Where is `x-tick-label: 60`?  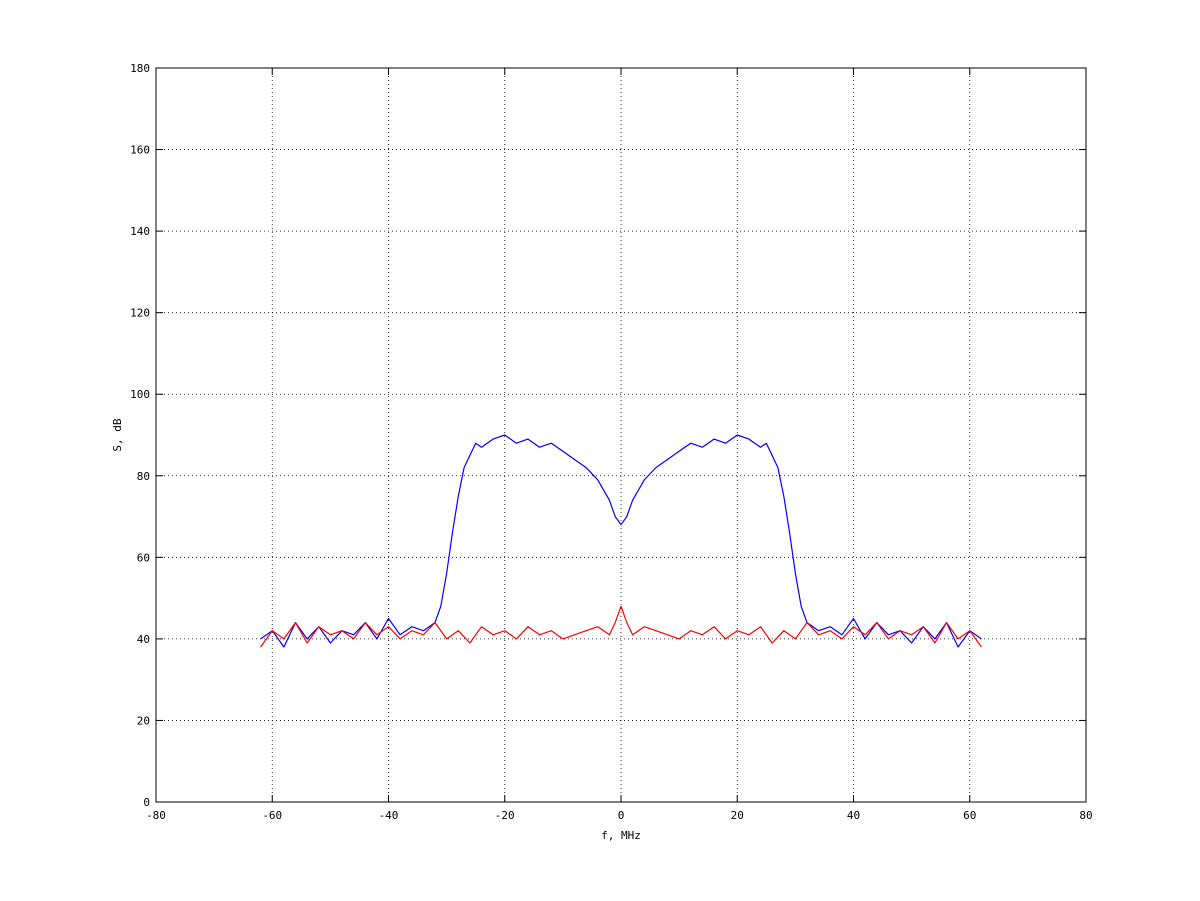 x-tick-label: 60 is located at coordinates (969, 815).